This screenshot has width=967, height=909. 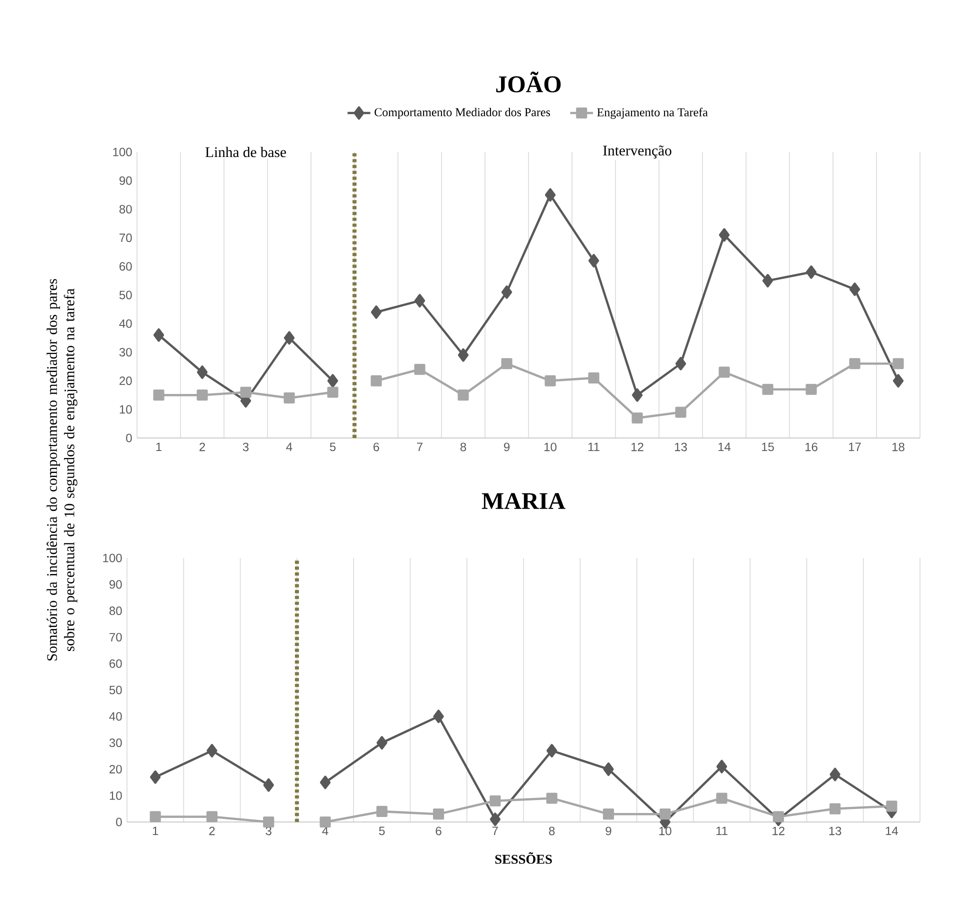 I want to click on x-tick-label: 18, so click(x=898, y=447).